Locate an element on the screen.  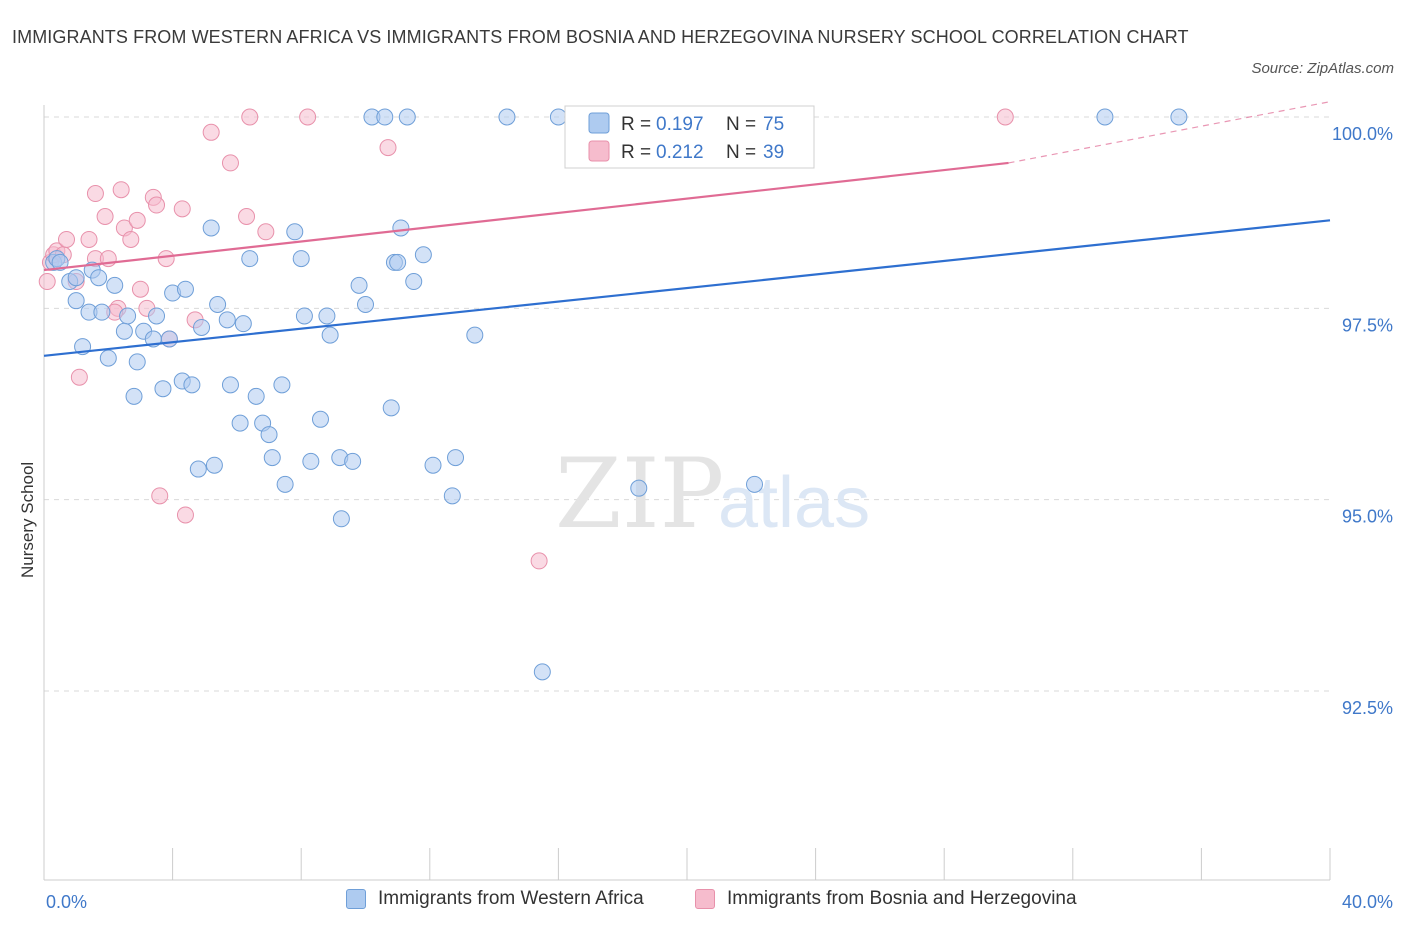
stats-r-value: 0.212 is located at coordinates (680, 152).